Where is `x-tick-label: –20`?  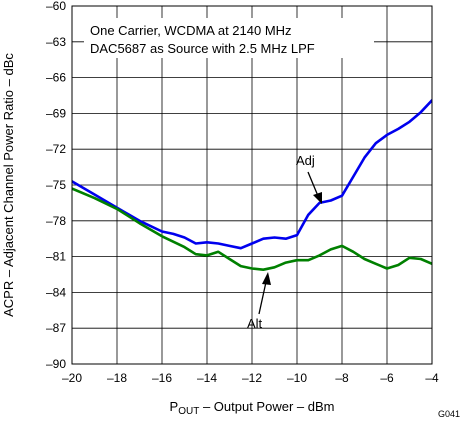 x-tick-label: –20 is located at coordinates (72, 378).